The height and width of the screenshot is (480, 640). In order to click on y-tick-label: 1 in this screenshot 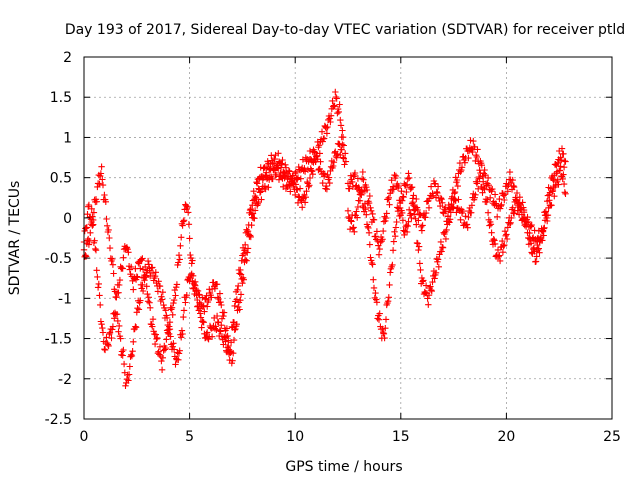, I will do `click(67, 138)`.